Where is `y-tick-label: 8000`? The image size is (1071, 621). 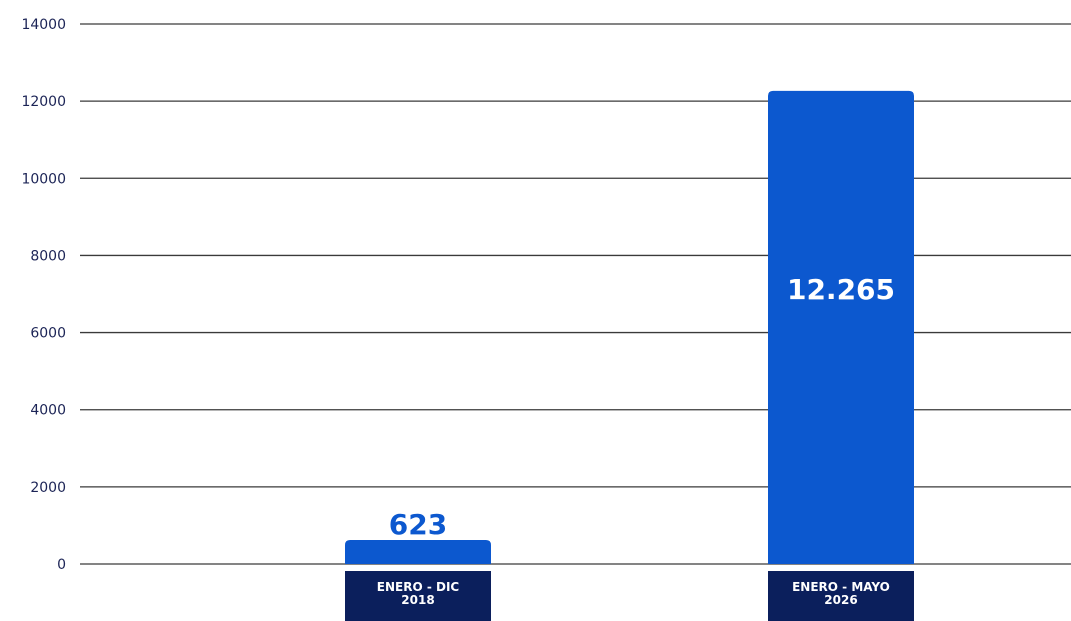 y-tick-label: 8000 is located at coordinates (48, 256).